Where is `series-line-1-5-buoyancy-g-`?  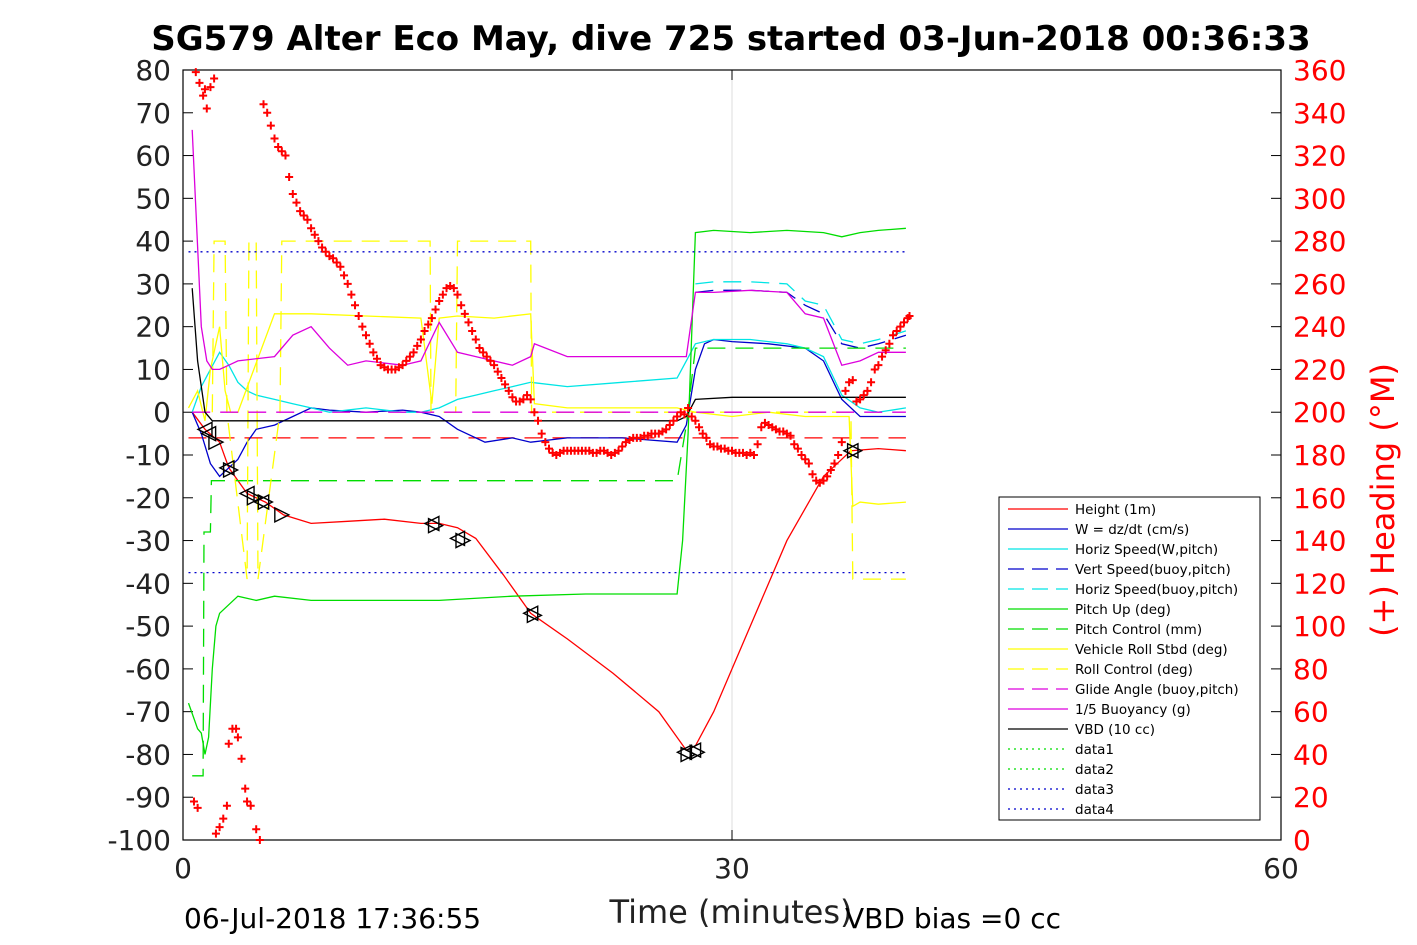
series-line-1-5-buoyancy-g- is located at coordinates (548, 250).